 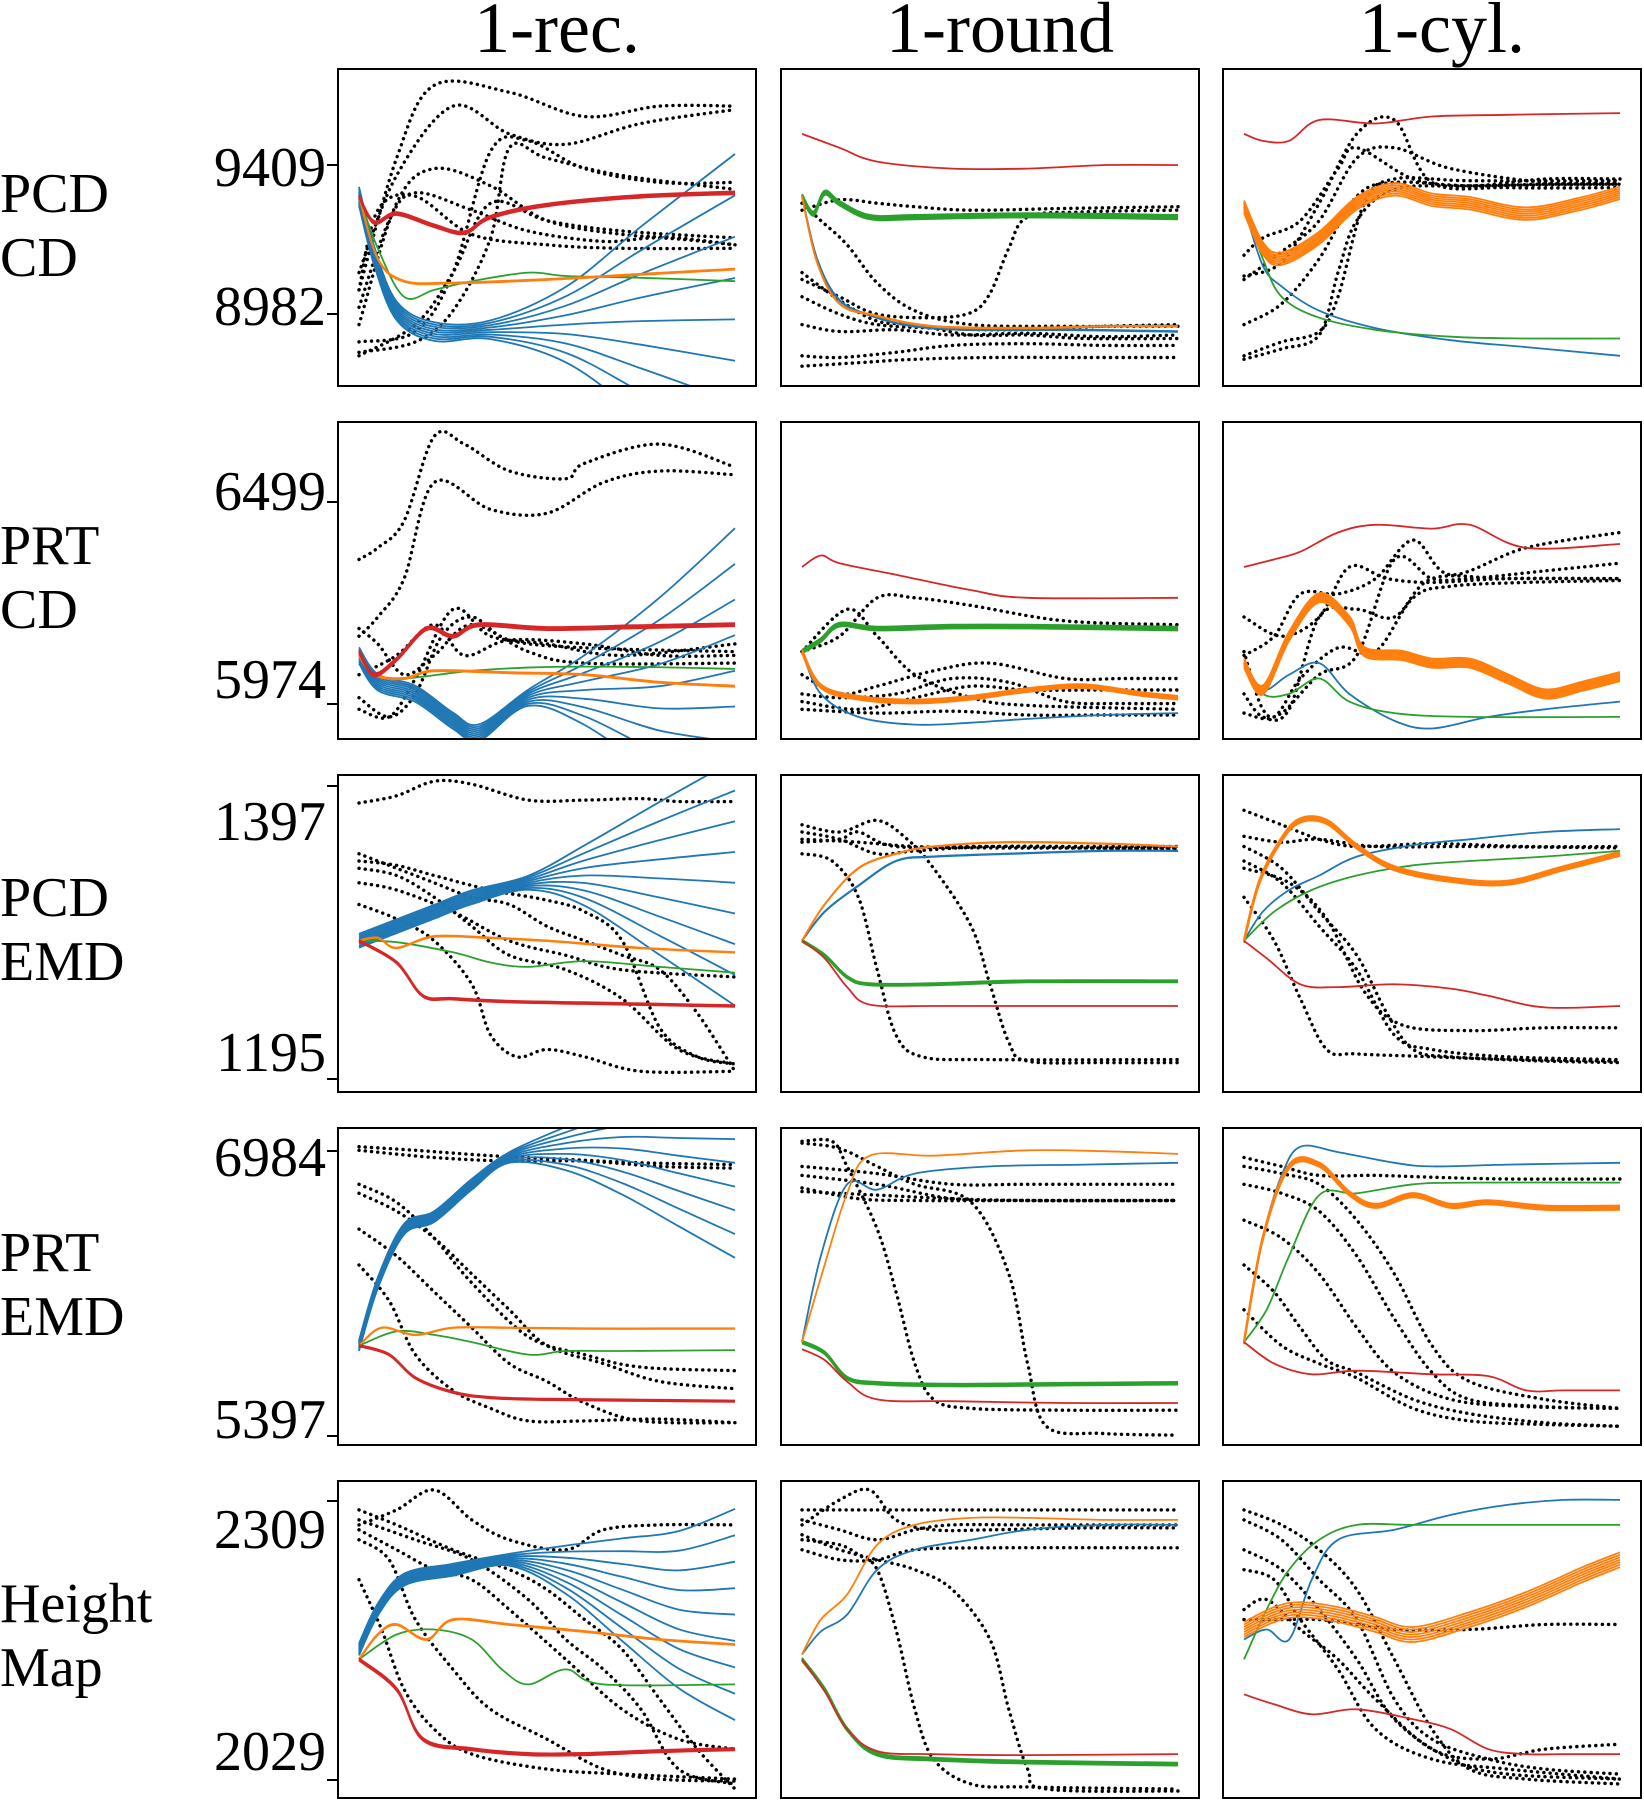 I want to click on row-label-line: Height, so click(x=76, y=1604).